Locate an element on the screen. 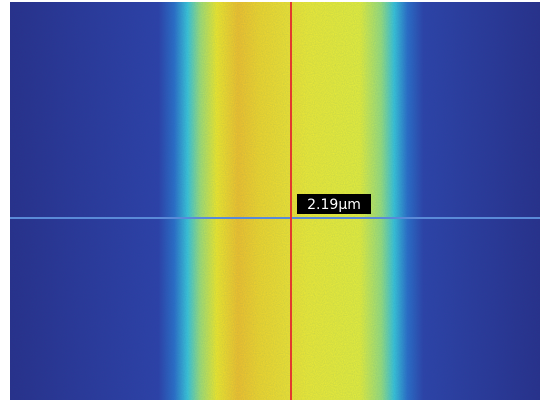  label-background is located at coordinates (334, 204).